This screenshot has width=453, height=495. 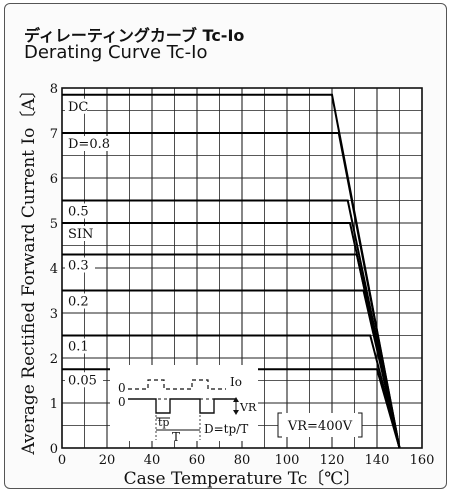 What do you see at coordinates (177, 384) in the screenshot?
I see `io-waveform` at bounding box center [177, 384].